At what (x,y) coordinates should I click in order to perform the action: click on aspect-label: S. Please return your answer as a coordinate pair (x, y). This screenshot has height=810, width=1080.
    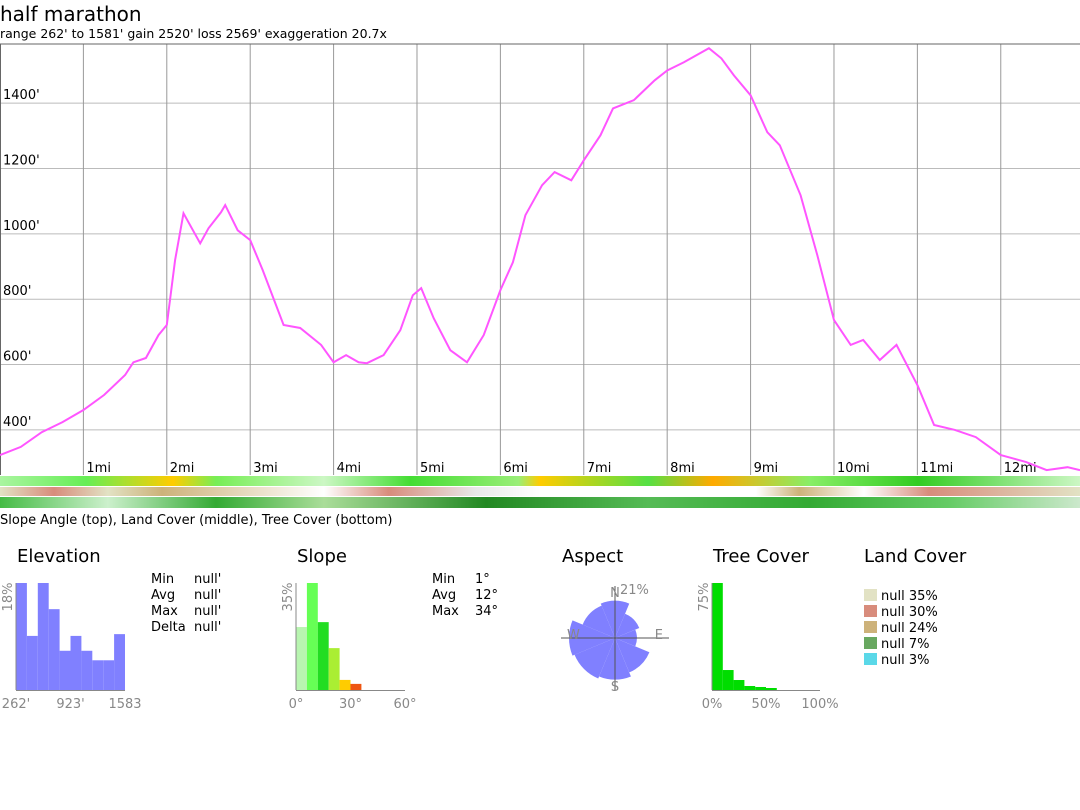
    Looking at the image, I should click on (615, 687).